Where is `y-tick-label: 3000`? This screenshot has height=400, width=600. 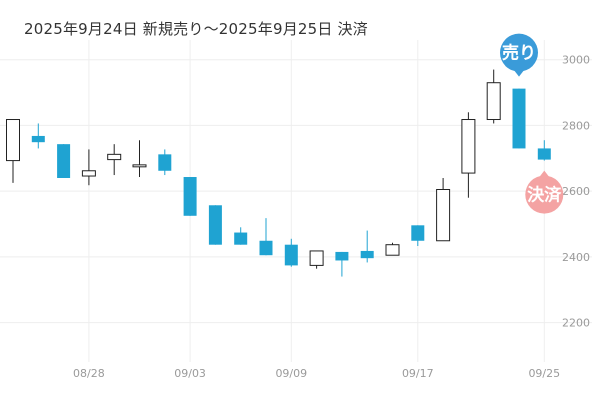
y-tick-label: 3000 is located at coordinates (576, 60).